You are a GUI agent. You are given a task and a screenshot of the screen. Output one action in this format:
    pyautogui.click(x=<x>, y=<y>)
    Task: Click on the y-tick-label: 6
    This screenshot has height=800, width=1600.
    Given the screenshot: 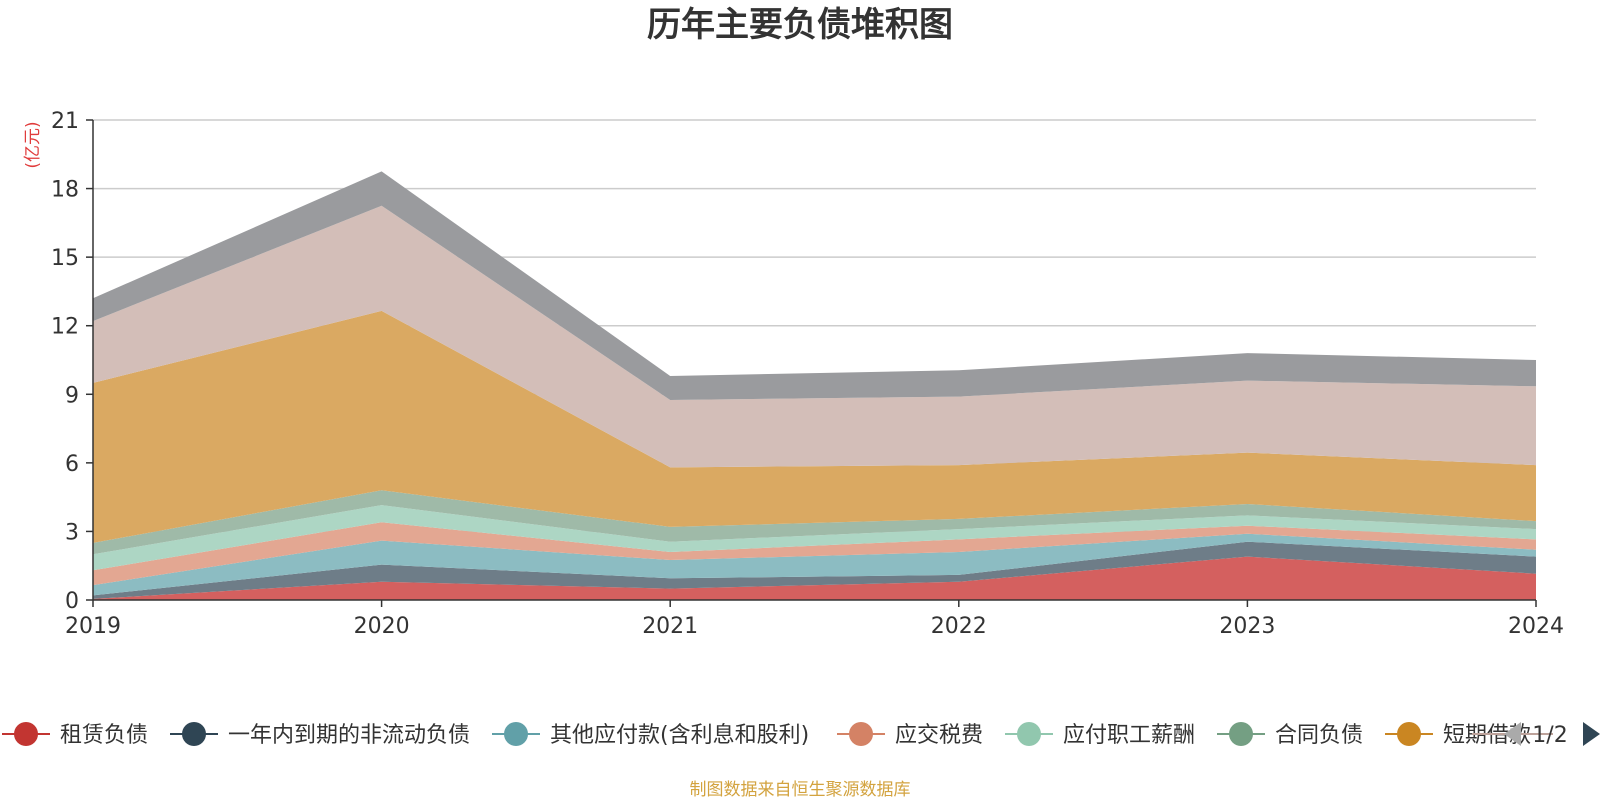 What is the action you would take?
    pyautogui.click(x=72, y=464)
    